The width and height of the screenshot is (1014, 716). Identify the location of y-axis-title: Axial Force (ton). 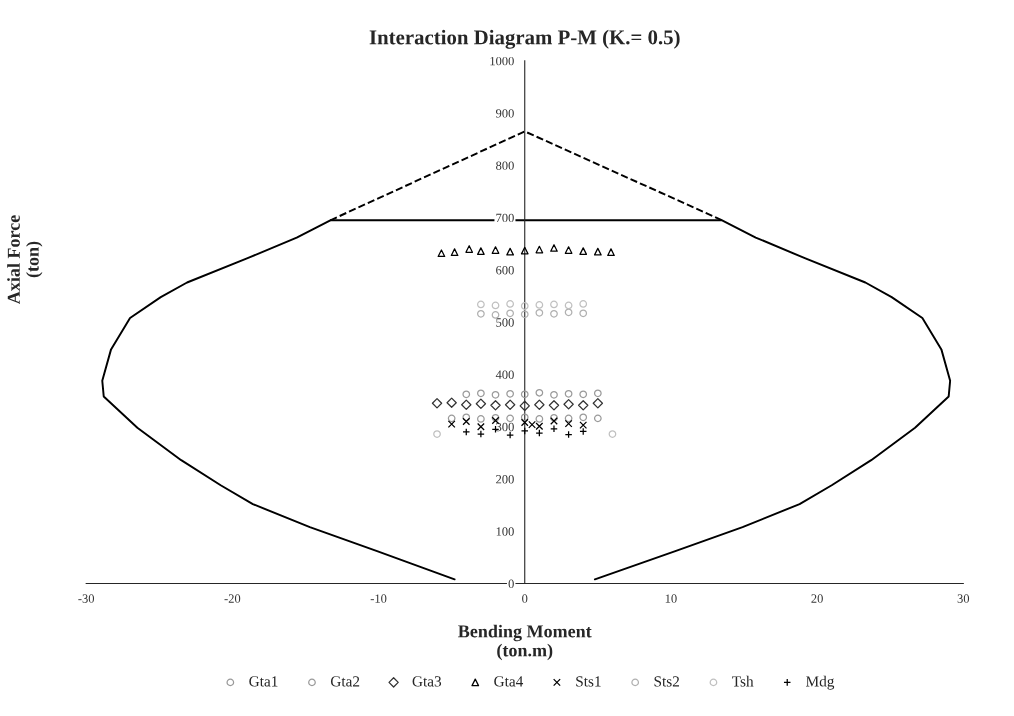
(25, 260).